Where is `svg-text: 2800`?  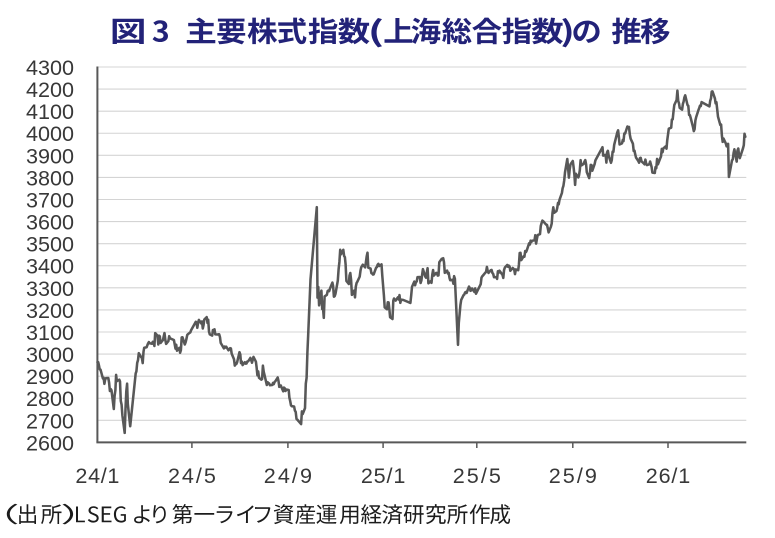 svg-text: 2800 is located at coordinates (50, 398).